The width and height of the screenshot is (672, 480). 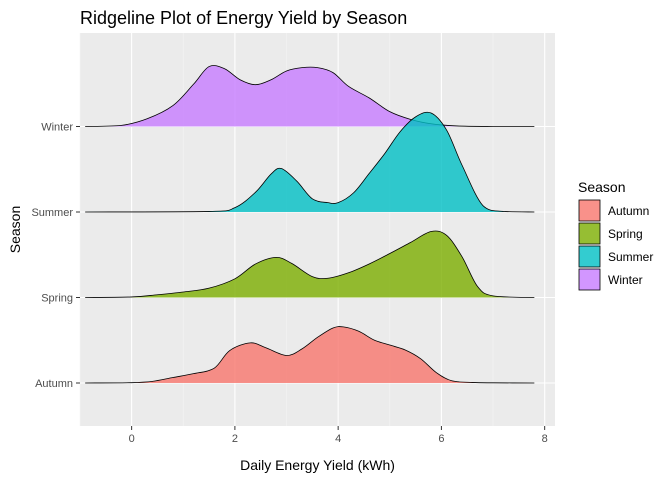 I want to click on ridge-outline-autumn, so click(x=310, y=355).